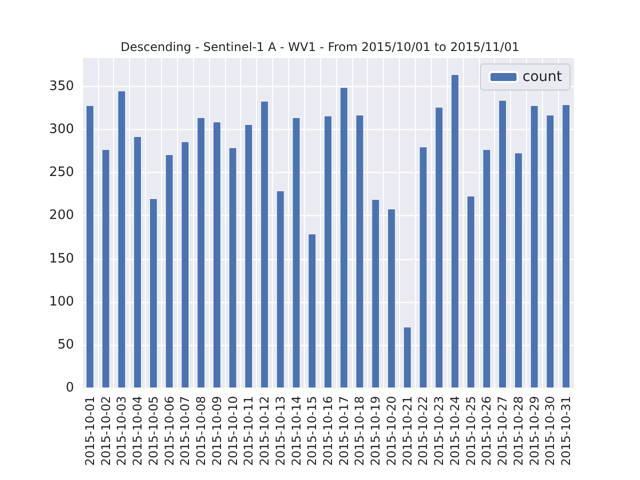 The height and width of the screenshot is (480, 640). I want to click on y-tick-label: 350, so click(61, 86).